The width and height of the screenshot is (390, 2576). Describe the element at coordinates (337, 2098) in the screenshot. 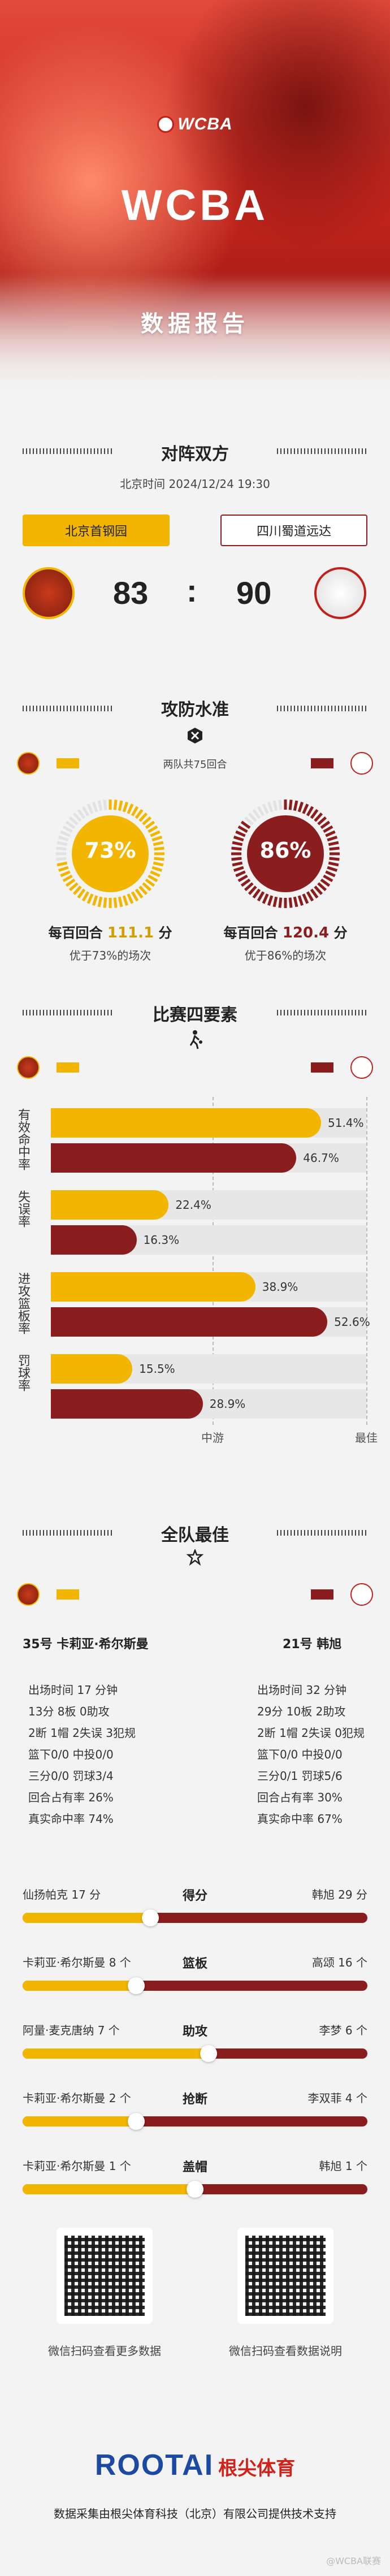

I see `leader-team-b: 李双菲 4 个` at that location.